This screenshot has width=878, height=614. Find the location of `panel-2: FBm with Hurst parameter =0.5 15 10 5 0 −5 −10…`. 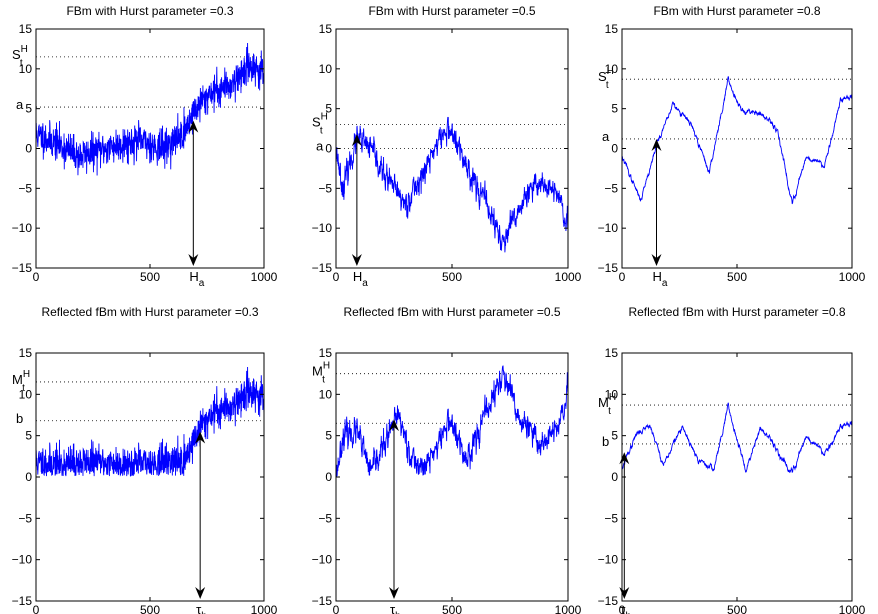

panel-2: FBm with Hurst parameter =0.5 15 10 5 0 −5 −10… is located at coordinates (447, 146).